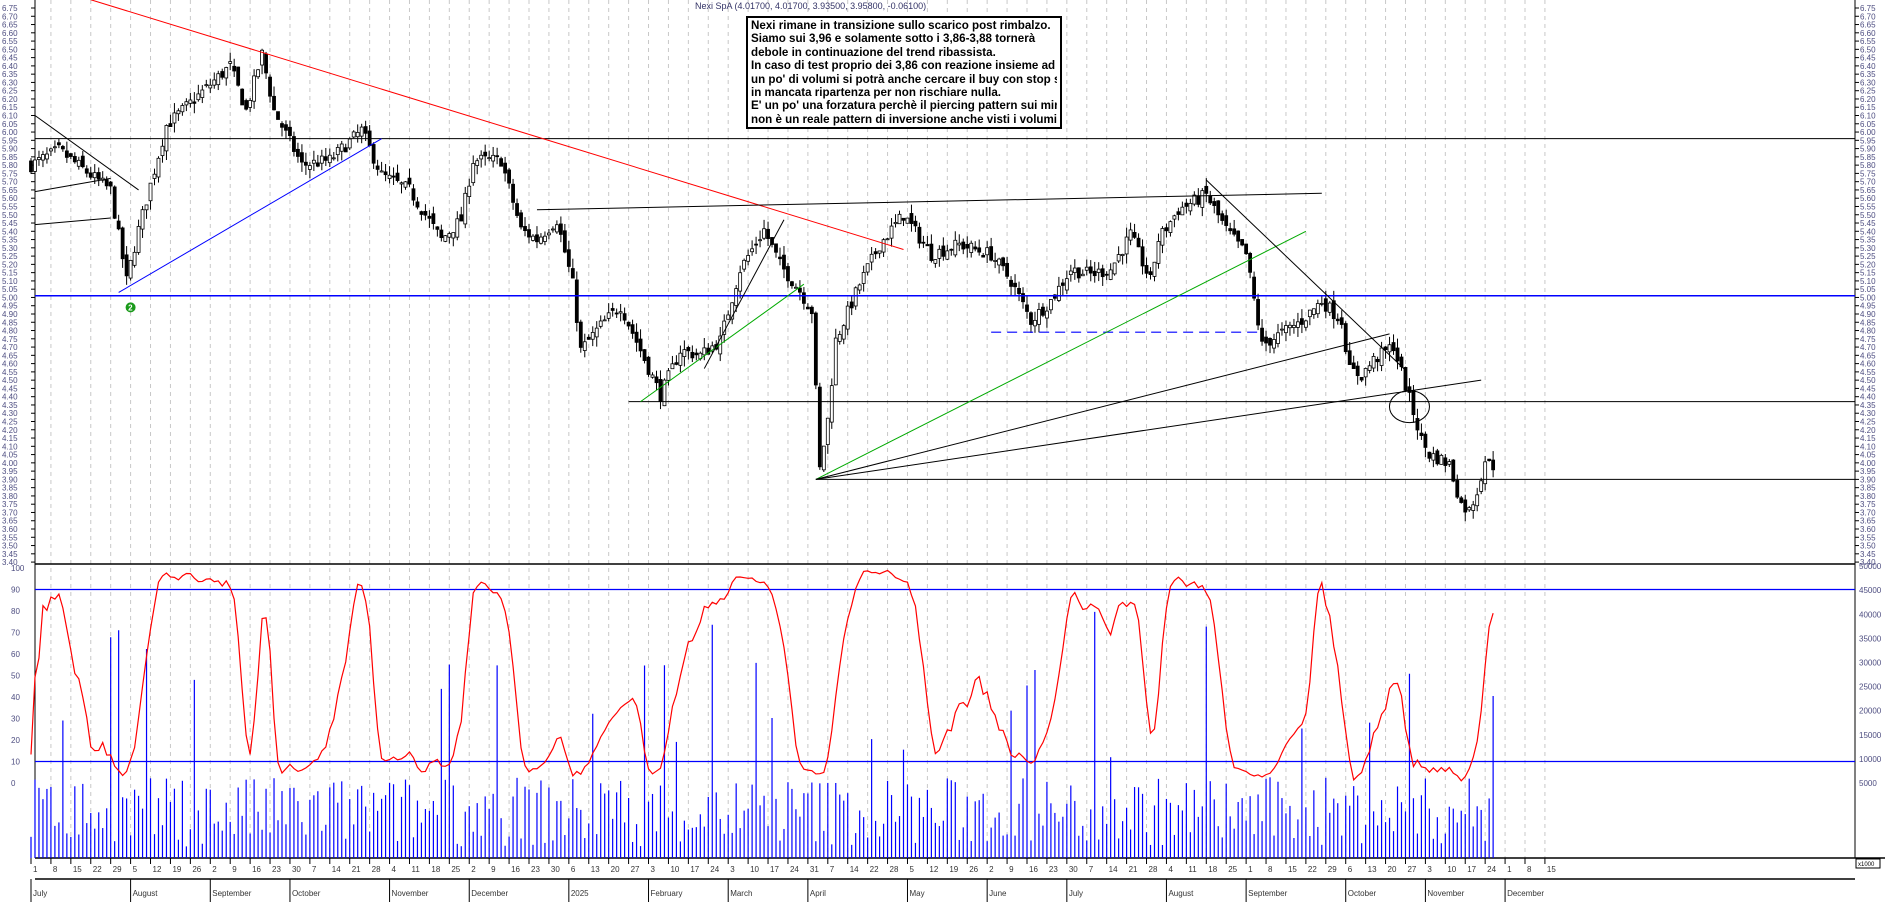 This screenshot has height=902, width=1890. What do you see at coordinates (10, 405) in the screenshot?
I see `price-tick-label-left: 4.35` at bounding box center [10, 405].